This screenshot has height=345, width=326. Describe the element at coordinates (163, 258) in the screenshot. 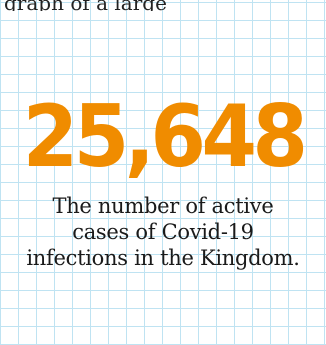

I see `caption-line-3: infections in the Kingdom.` at that location.